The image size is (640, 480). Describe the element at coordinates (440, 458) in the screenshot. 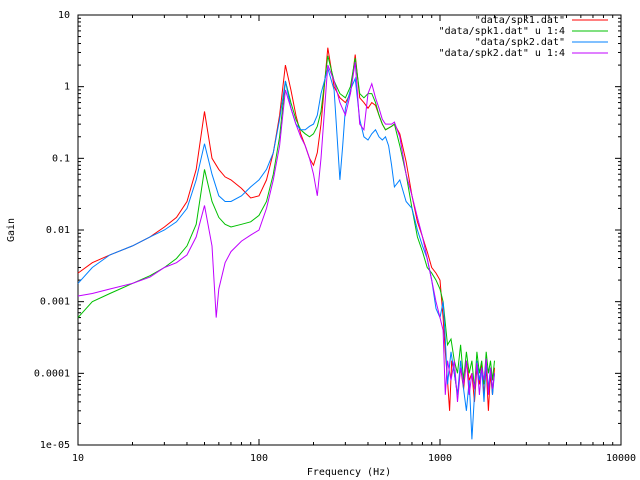

I see `x-tick-label: 1000` at that location.